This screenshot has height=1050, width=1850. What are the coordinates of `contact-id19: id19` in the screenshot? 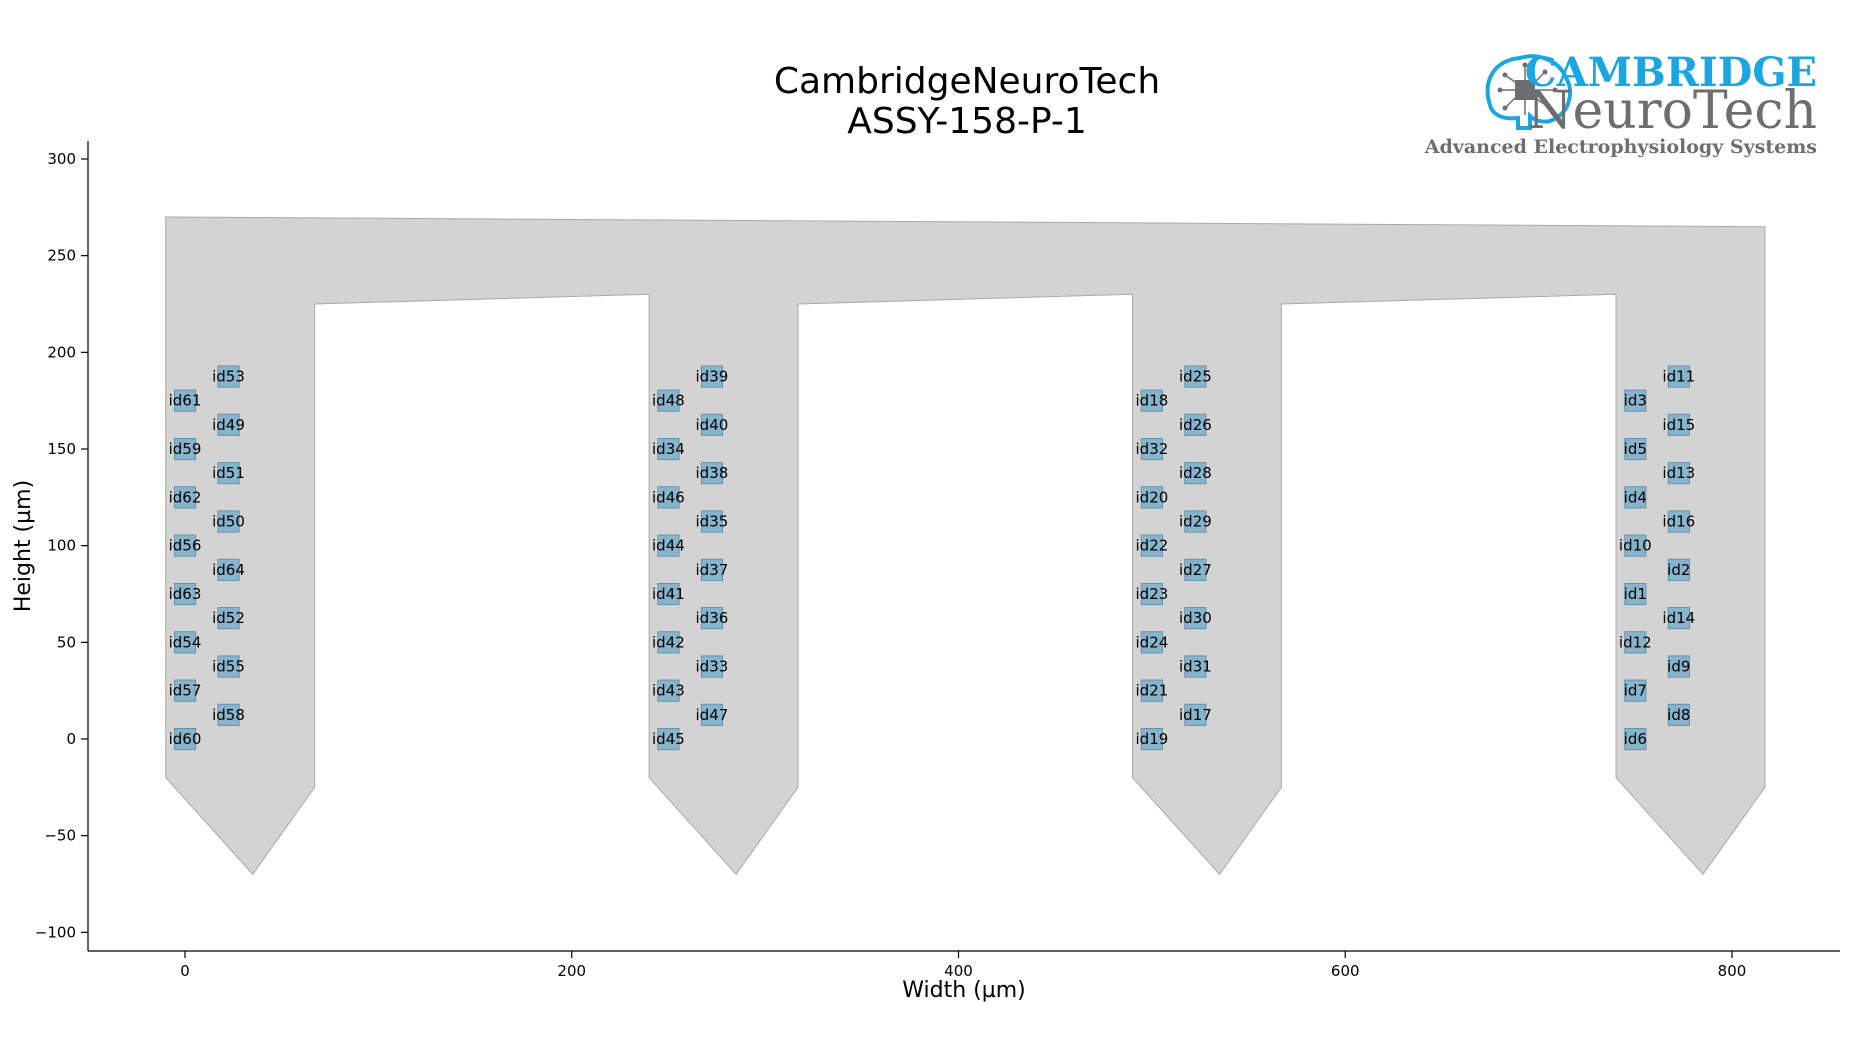 It's located at (1152, 739).